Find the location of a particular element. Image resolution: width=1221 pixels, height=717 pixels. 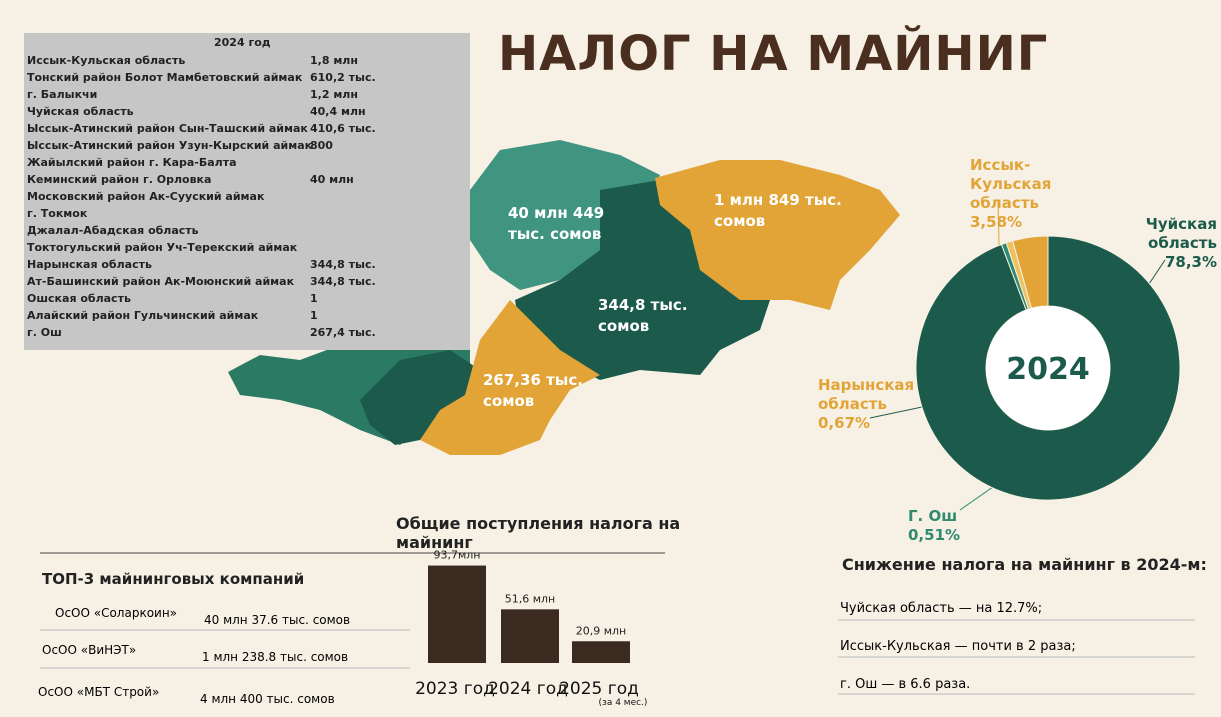

page-title: НАЛОГ НА МАЙНИГ is located at coordinates (773, 54).